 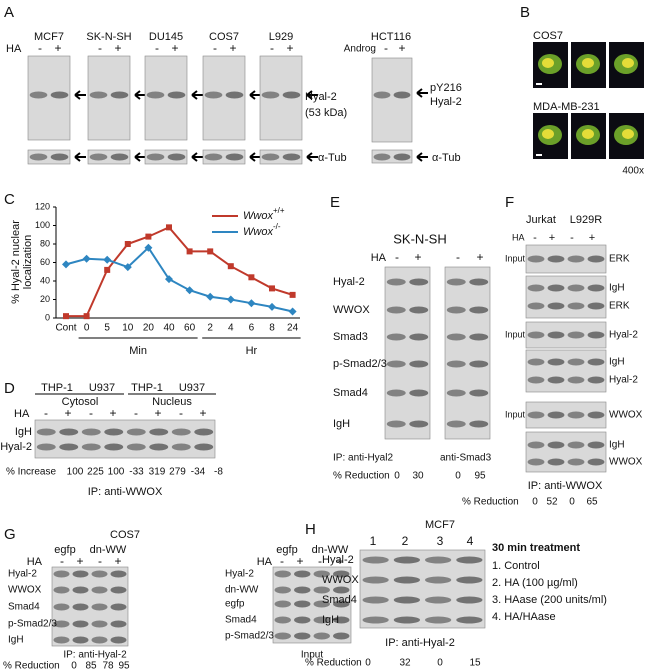 What do you see at coordinates (116, 472) in the screenshot?
I see `value: 100` at bounding box center [116, 472].